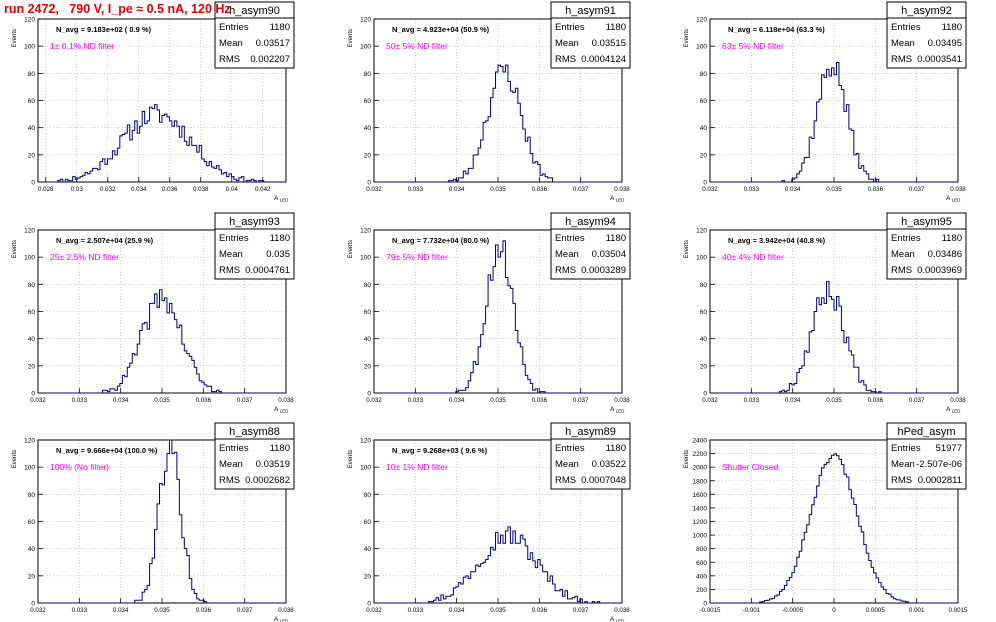  I want to click on stat-value: 0.0002811, so click(940, 480).